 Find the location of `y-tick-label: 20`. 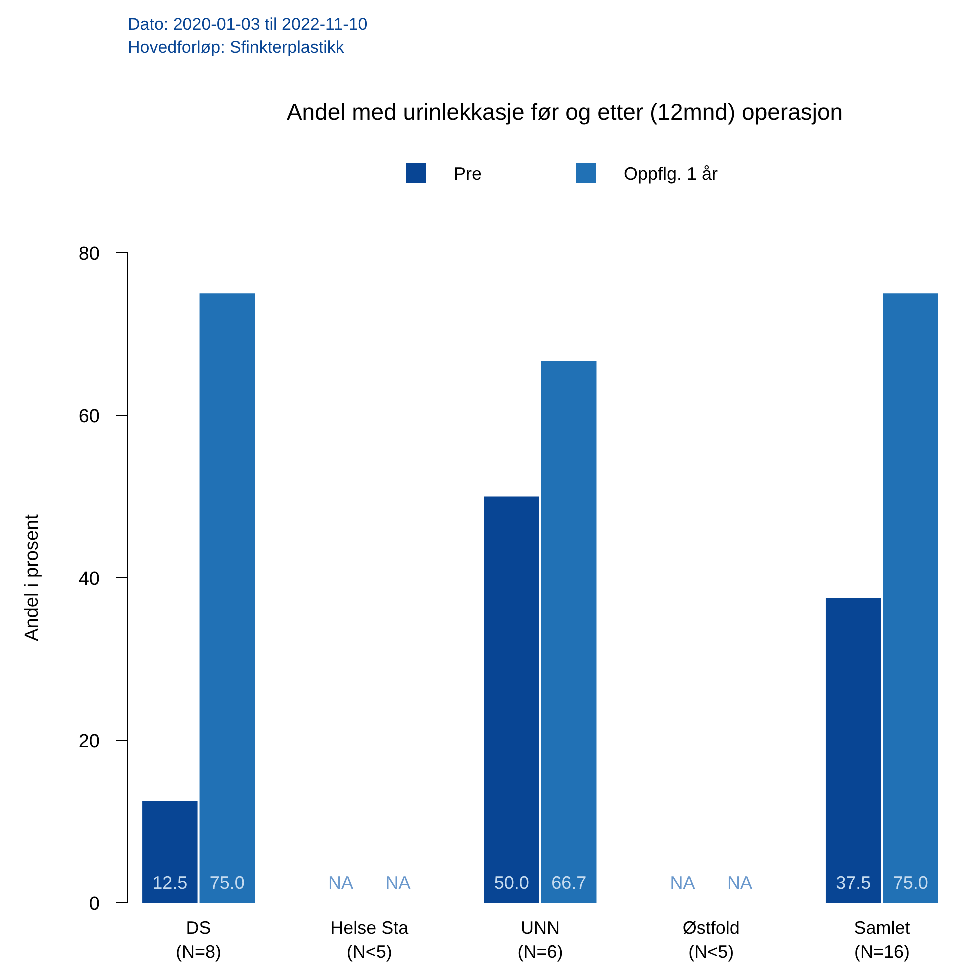

y-tick-label: 20 is located at coordinates (89, 742).